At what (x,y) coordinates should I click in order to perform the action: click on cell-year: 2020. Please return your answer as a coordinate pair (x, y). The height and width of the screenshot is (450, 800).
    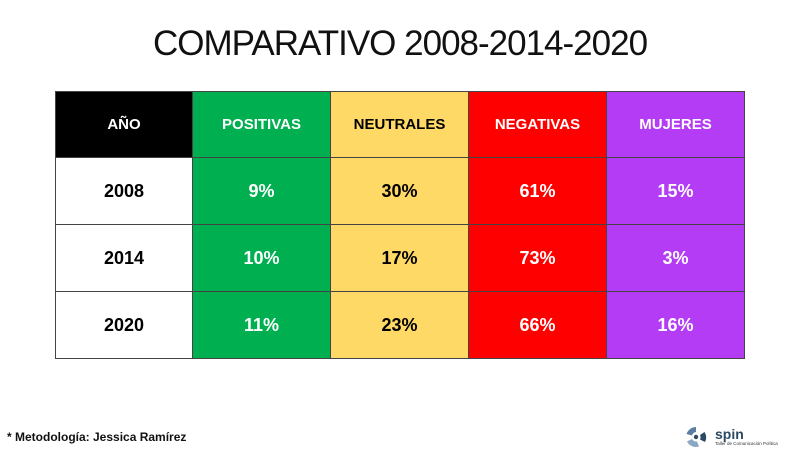
    Looking at the image, I should click on (124, 325).